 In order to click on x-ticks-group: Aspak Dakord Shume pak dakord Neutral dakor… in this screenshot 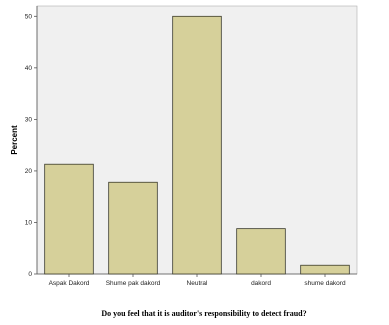, I will do `click(197, 280)`.